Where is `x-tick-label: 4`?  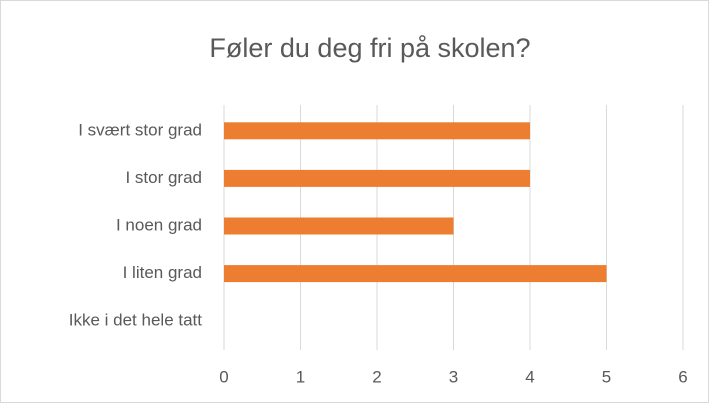
x-tick-label: 4 is located at coordinates (529, 376).